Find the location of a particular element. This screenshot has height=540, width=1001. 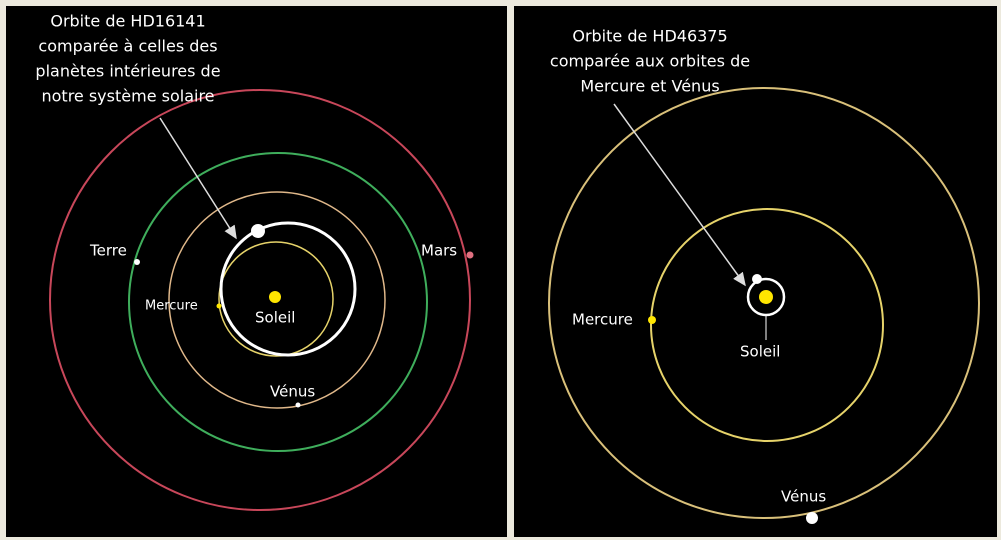

caption: notre système solaire is located at coordinates (127, 96).